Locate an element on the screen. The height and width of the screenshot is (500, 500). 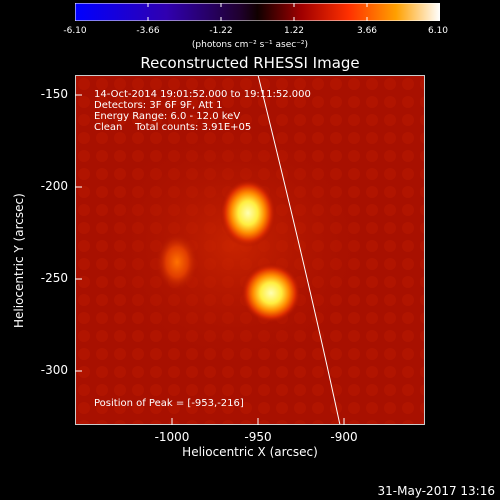
colorbar-unit-label: (photons cm⁻² s⁻¹ asec⁻²) is located at coordinates (250, 45).